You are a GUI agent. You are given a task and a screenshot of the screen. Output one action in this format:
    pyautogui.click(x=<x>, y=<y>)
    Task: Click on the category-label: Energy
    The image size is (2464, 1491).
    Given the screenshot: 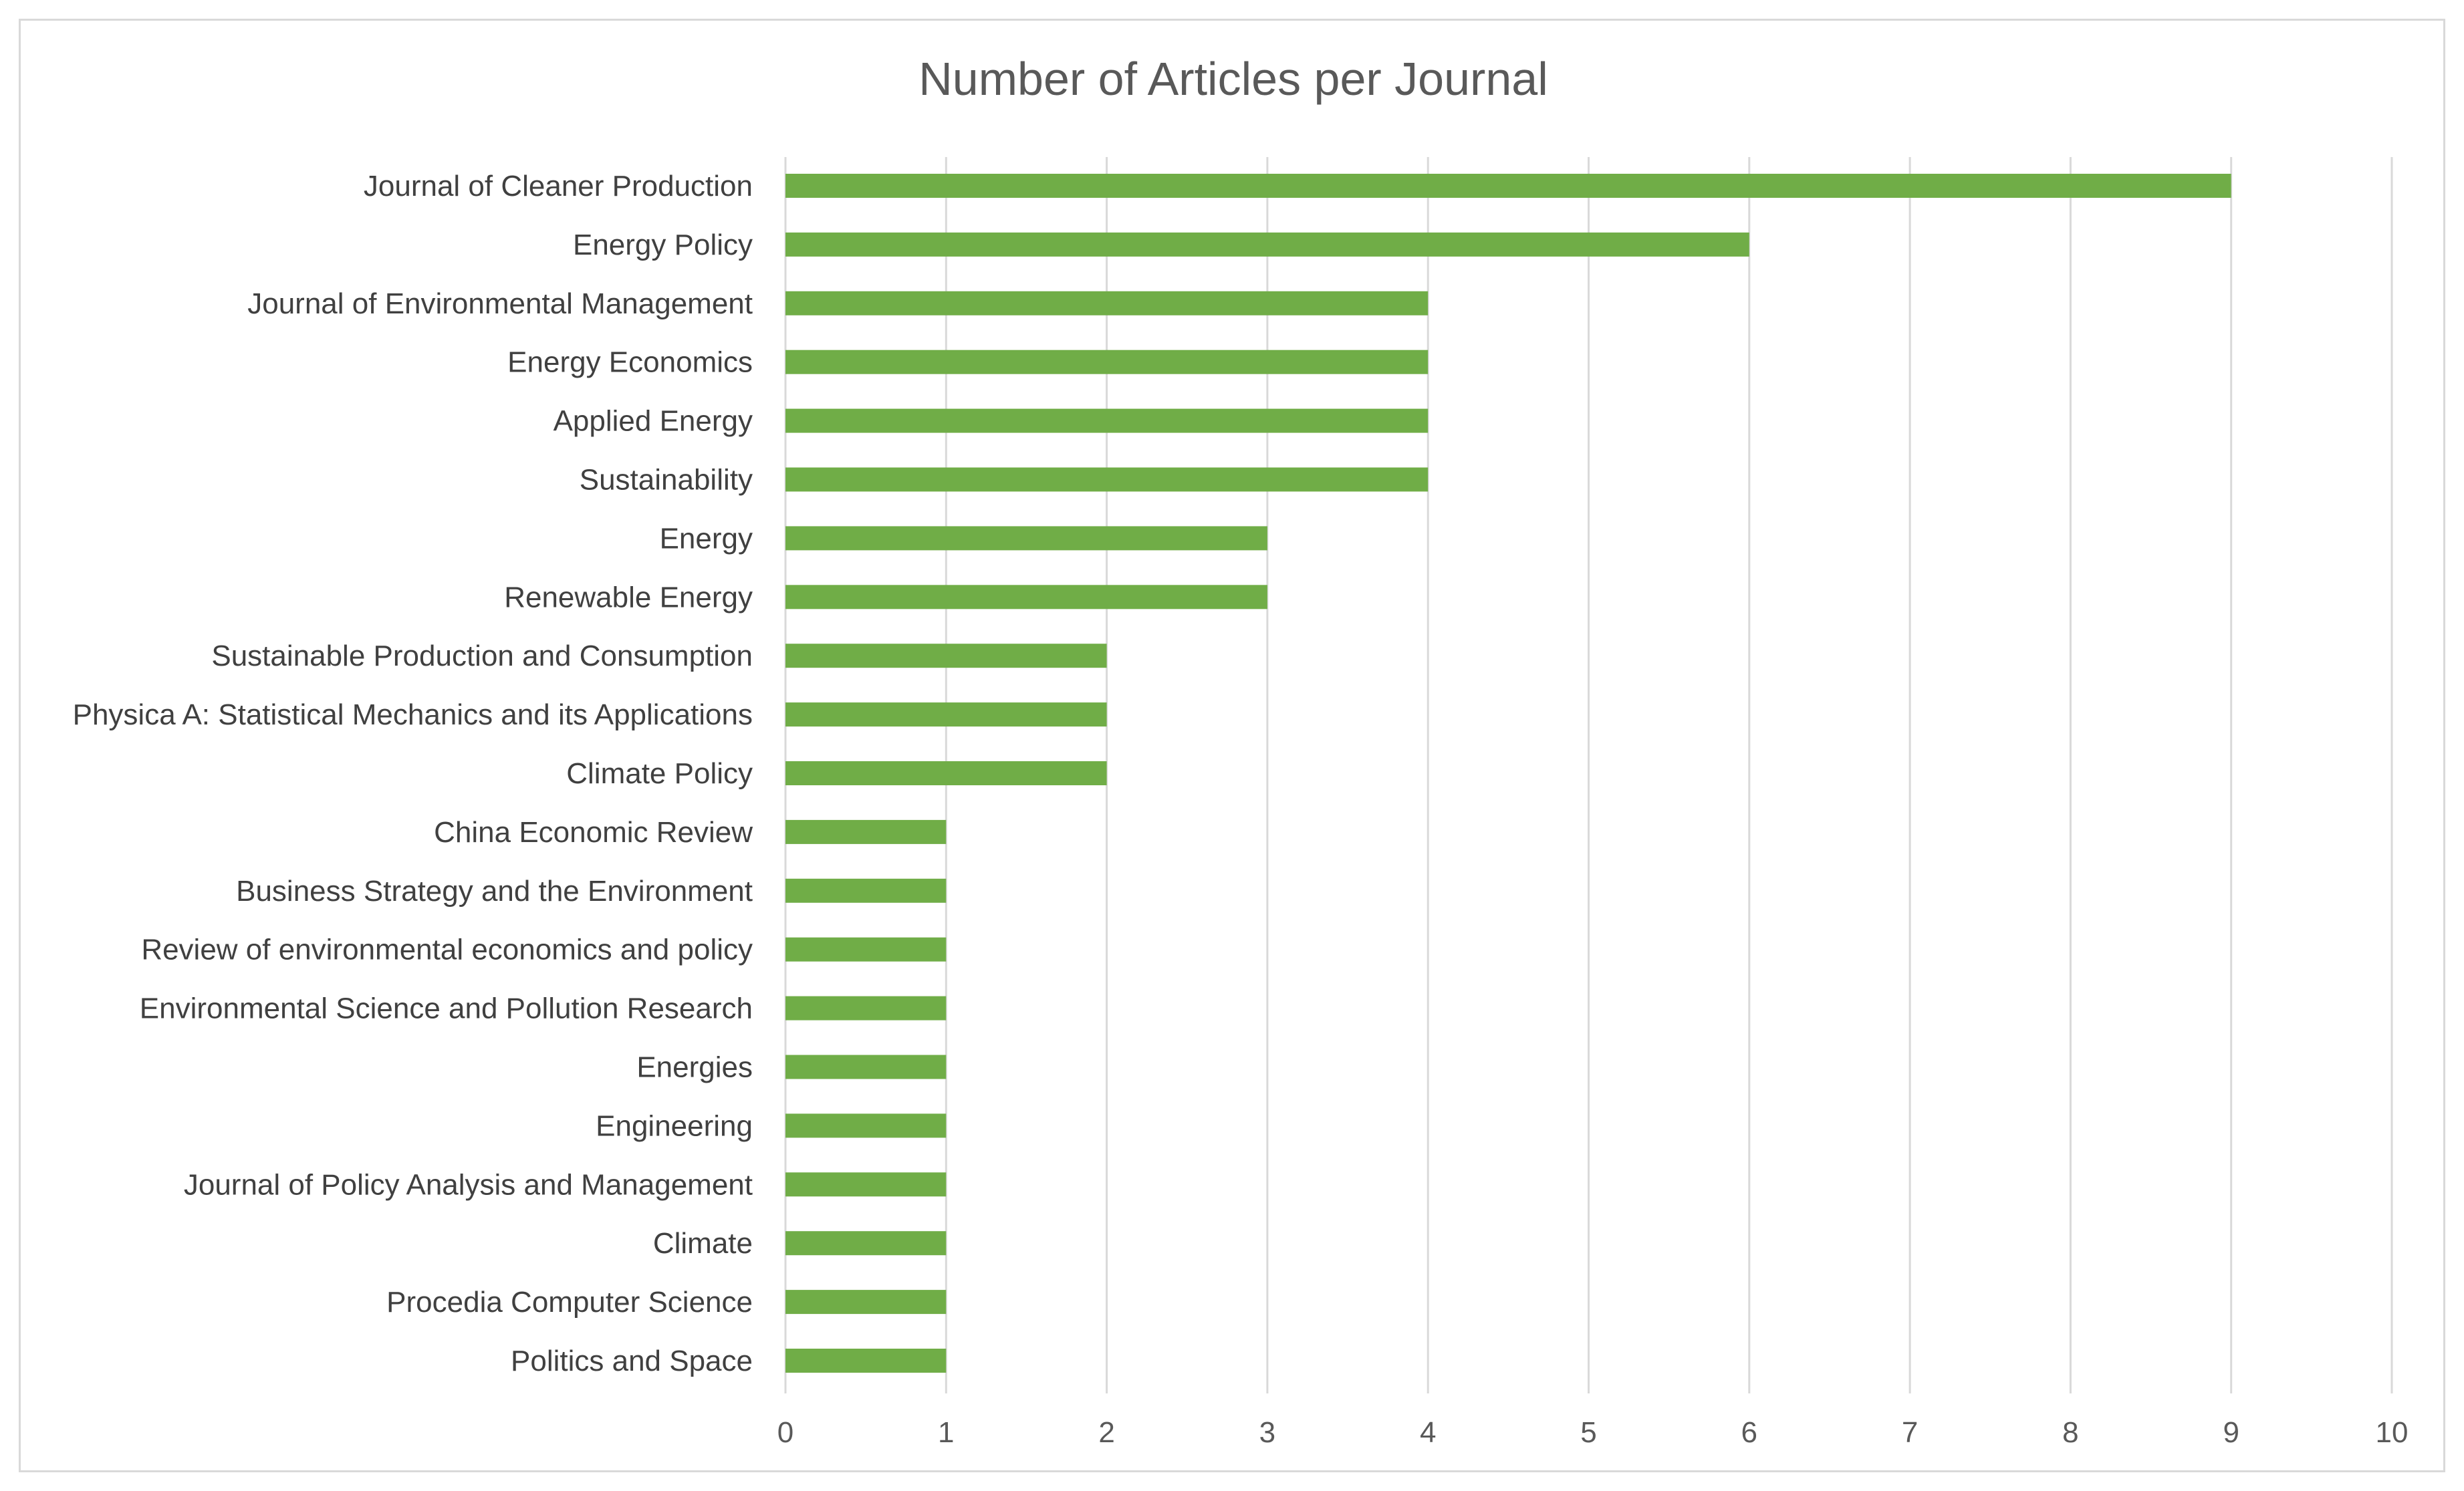 What is the action you would take?
    pyautogui.click(x=706, y=538)
    